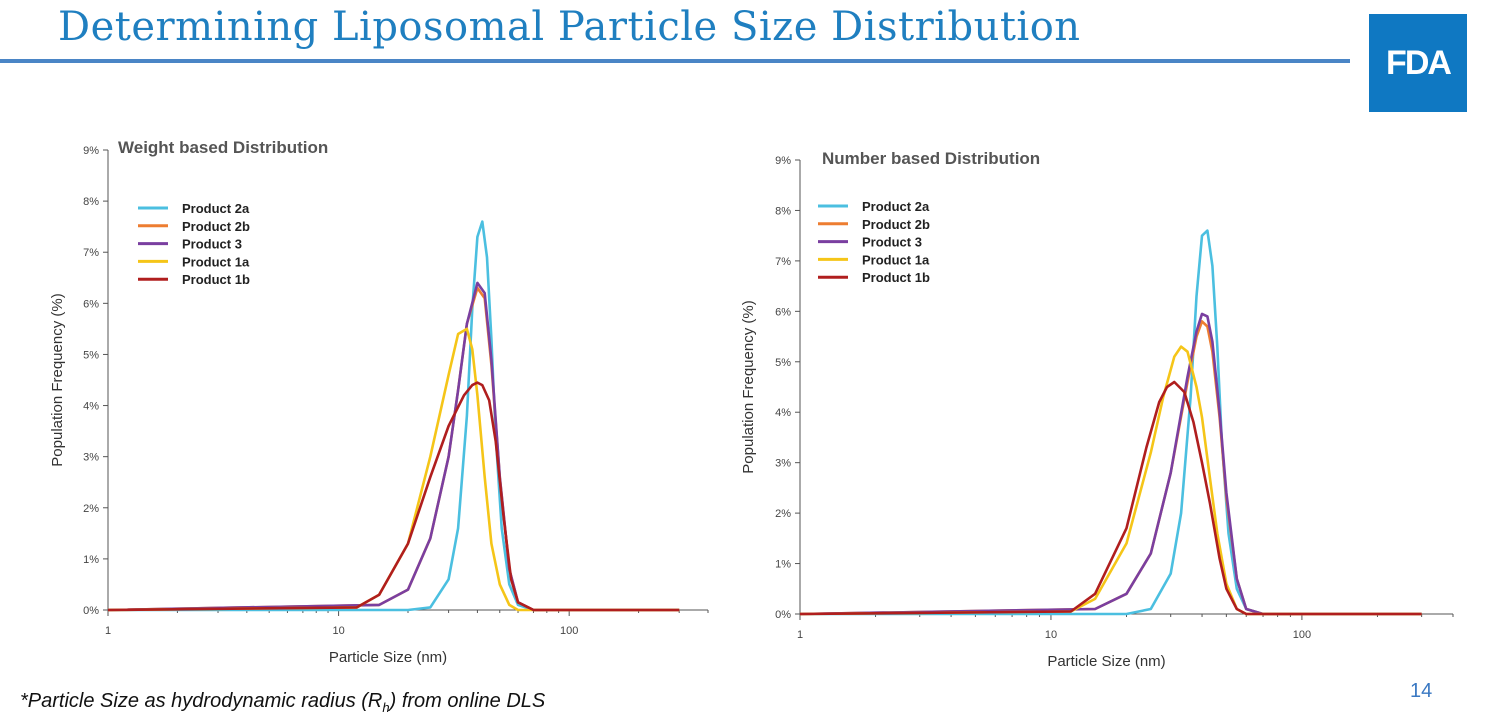 Image resolution: width=1490 pixels, height=720 pixels. Describe the element at coordinates (931, 158) in the screenshot. I see `chart-title: Number based Distribution` at that location.